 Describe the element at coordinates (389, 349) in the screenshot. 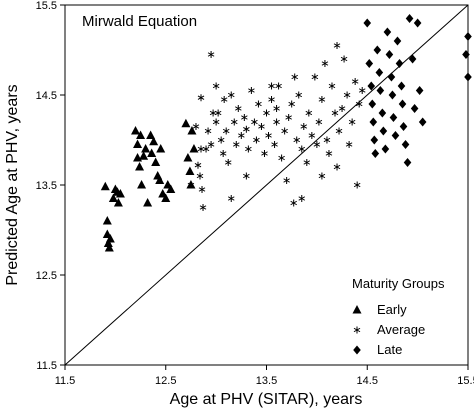

I see `legend-label: Late` at that location.